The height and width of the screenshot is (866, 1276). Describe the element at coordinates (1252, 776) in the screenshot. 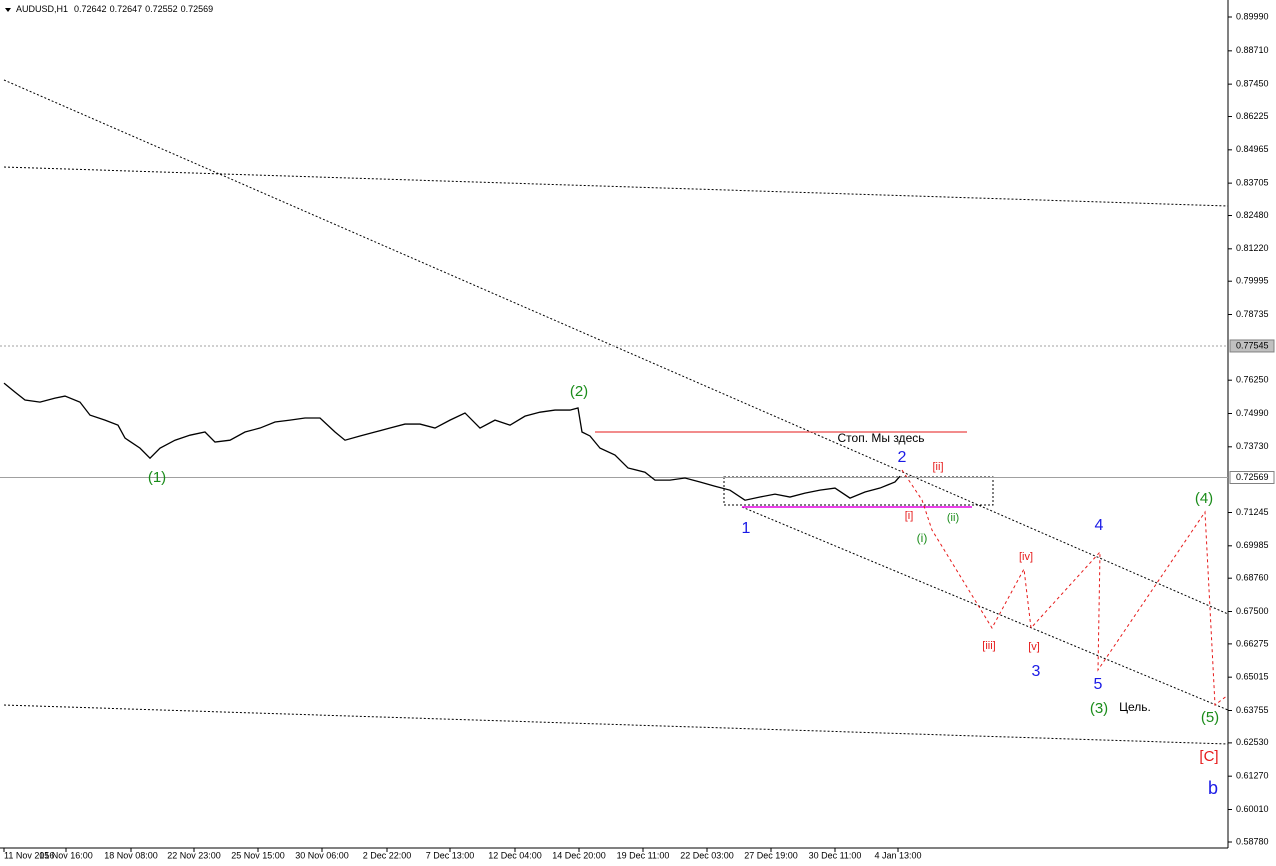

I see `y-tick-label: 0.61270` at that location.